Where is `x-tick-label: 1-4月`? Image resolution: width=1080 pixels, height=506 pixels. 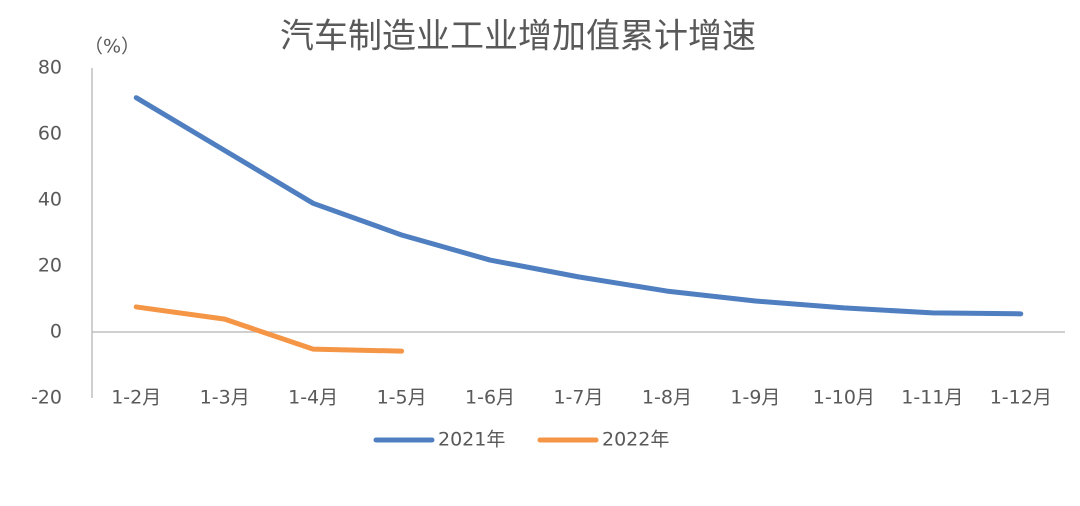 x-tick-label: 1-4月 is located at coordinates (313, 398).